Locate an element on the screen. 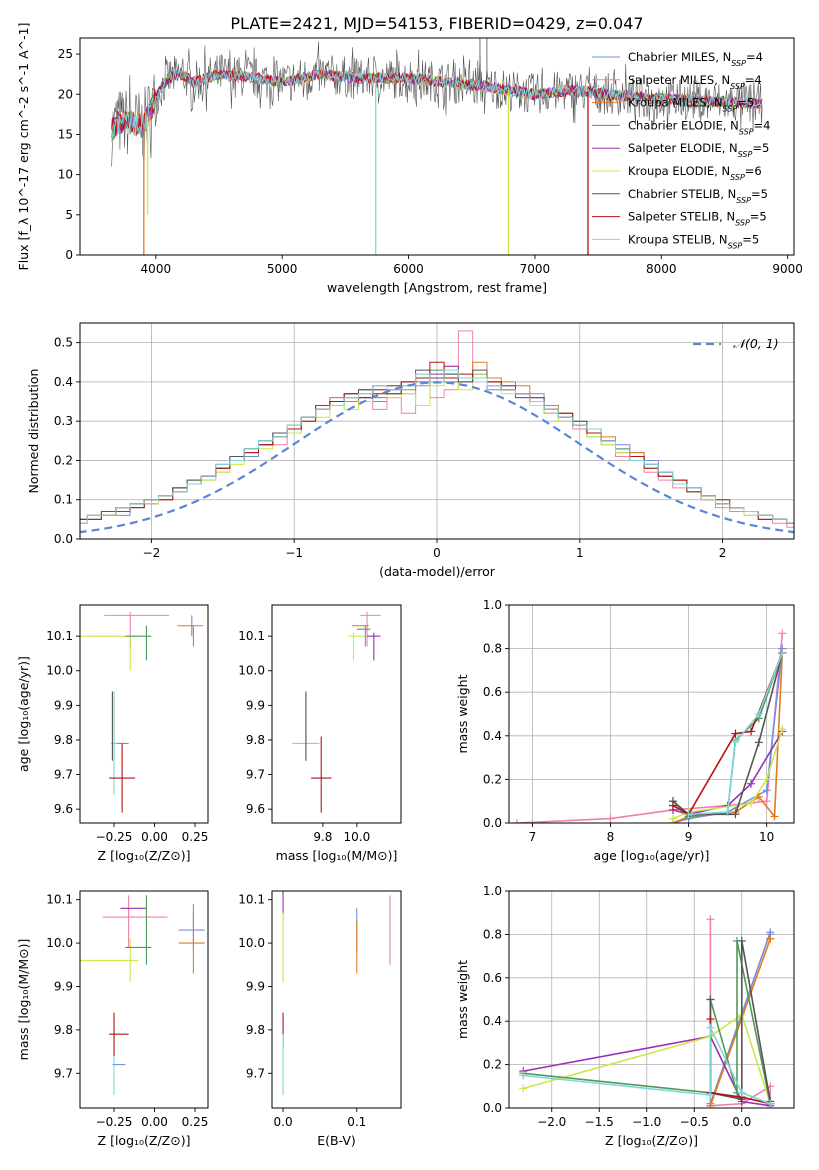 This screenshot has width=819, height=1170. residuals-ytick-label: 0.1 is located at coordinates (63, 500).